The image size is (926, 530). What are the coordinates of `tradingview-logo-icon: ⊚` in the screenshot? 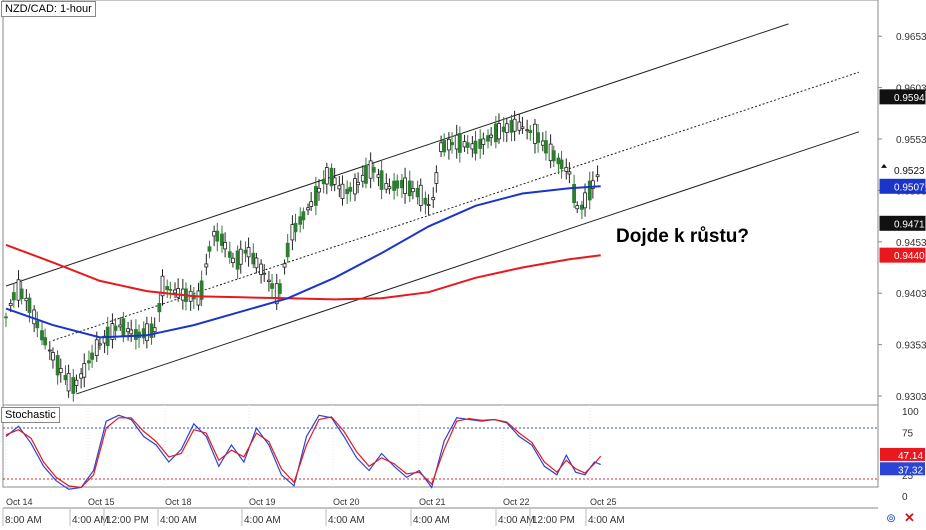 It's located at (891, 518).